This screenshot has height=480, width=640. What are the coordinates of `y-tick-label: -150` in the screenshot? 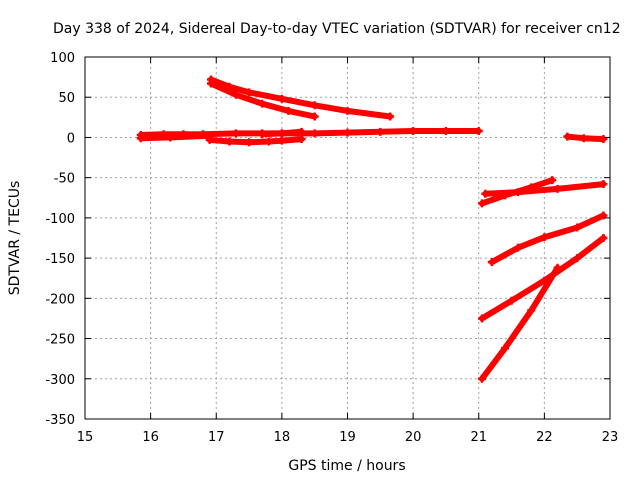 It's located at (60, 259).